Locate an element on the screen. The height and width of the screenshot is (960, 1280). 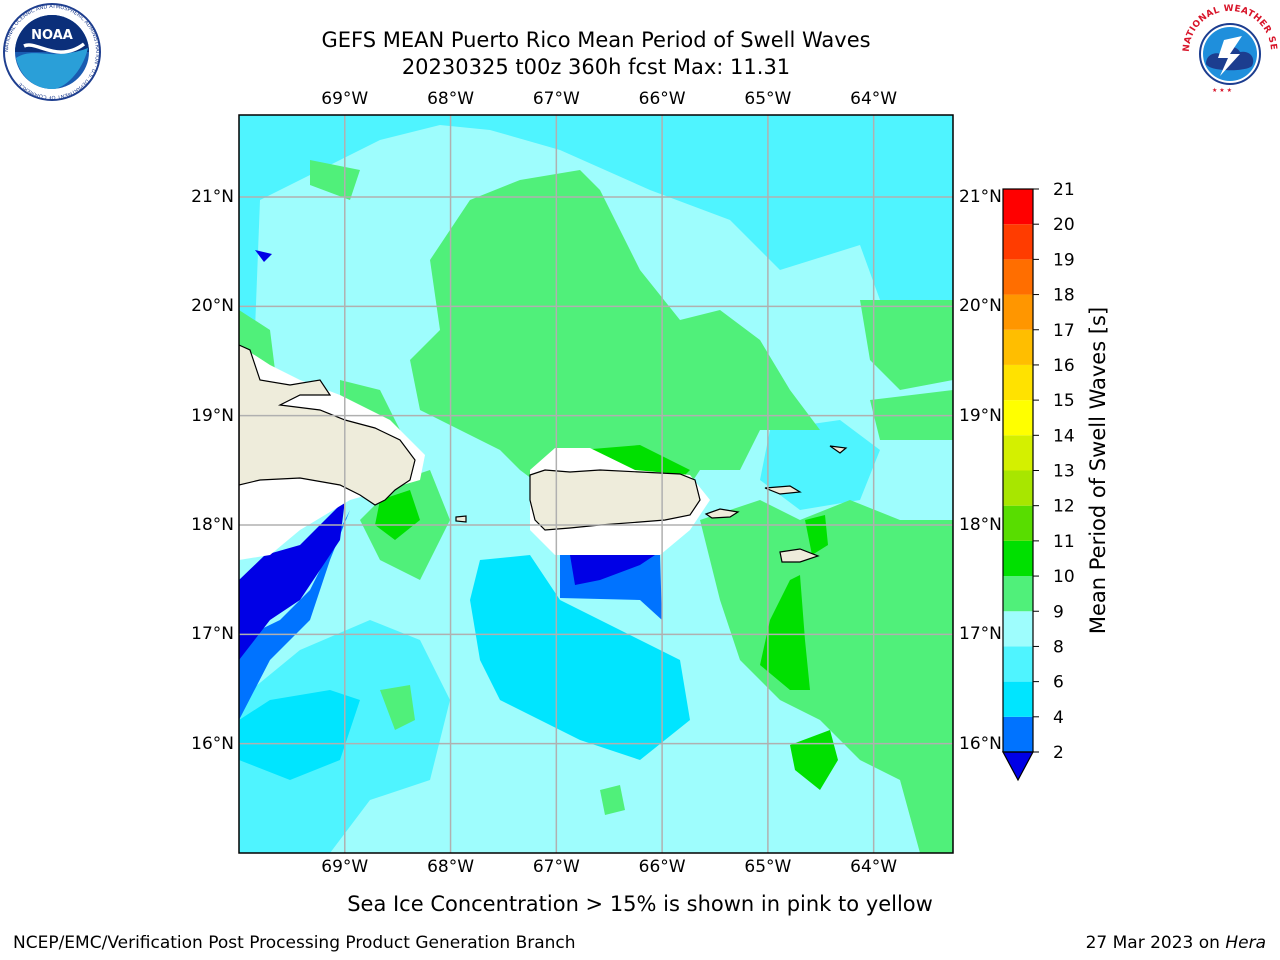
lon-label-top: 64°W is located at coordinates (874, 99).